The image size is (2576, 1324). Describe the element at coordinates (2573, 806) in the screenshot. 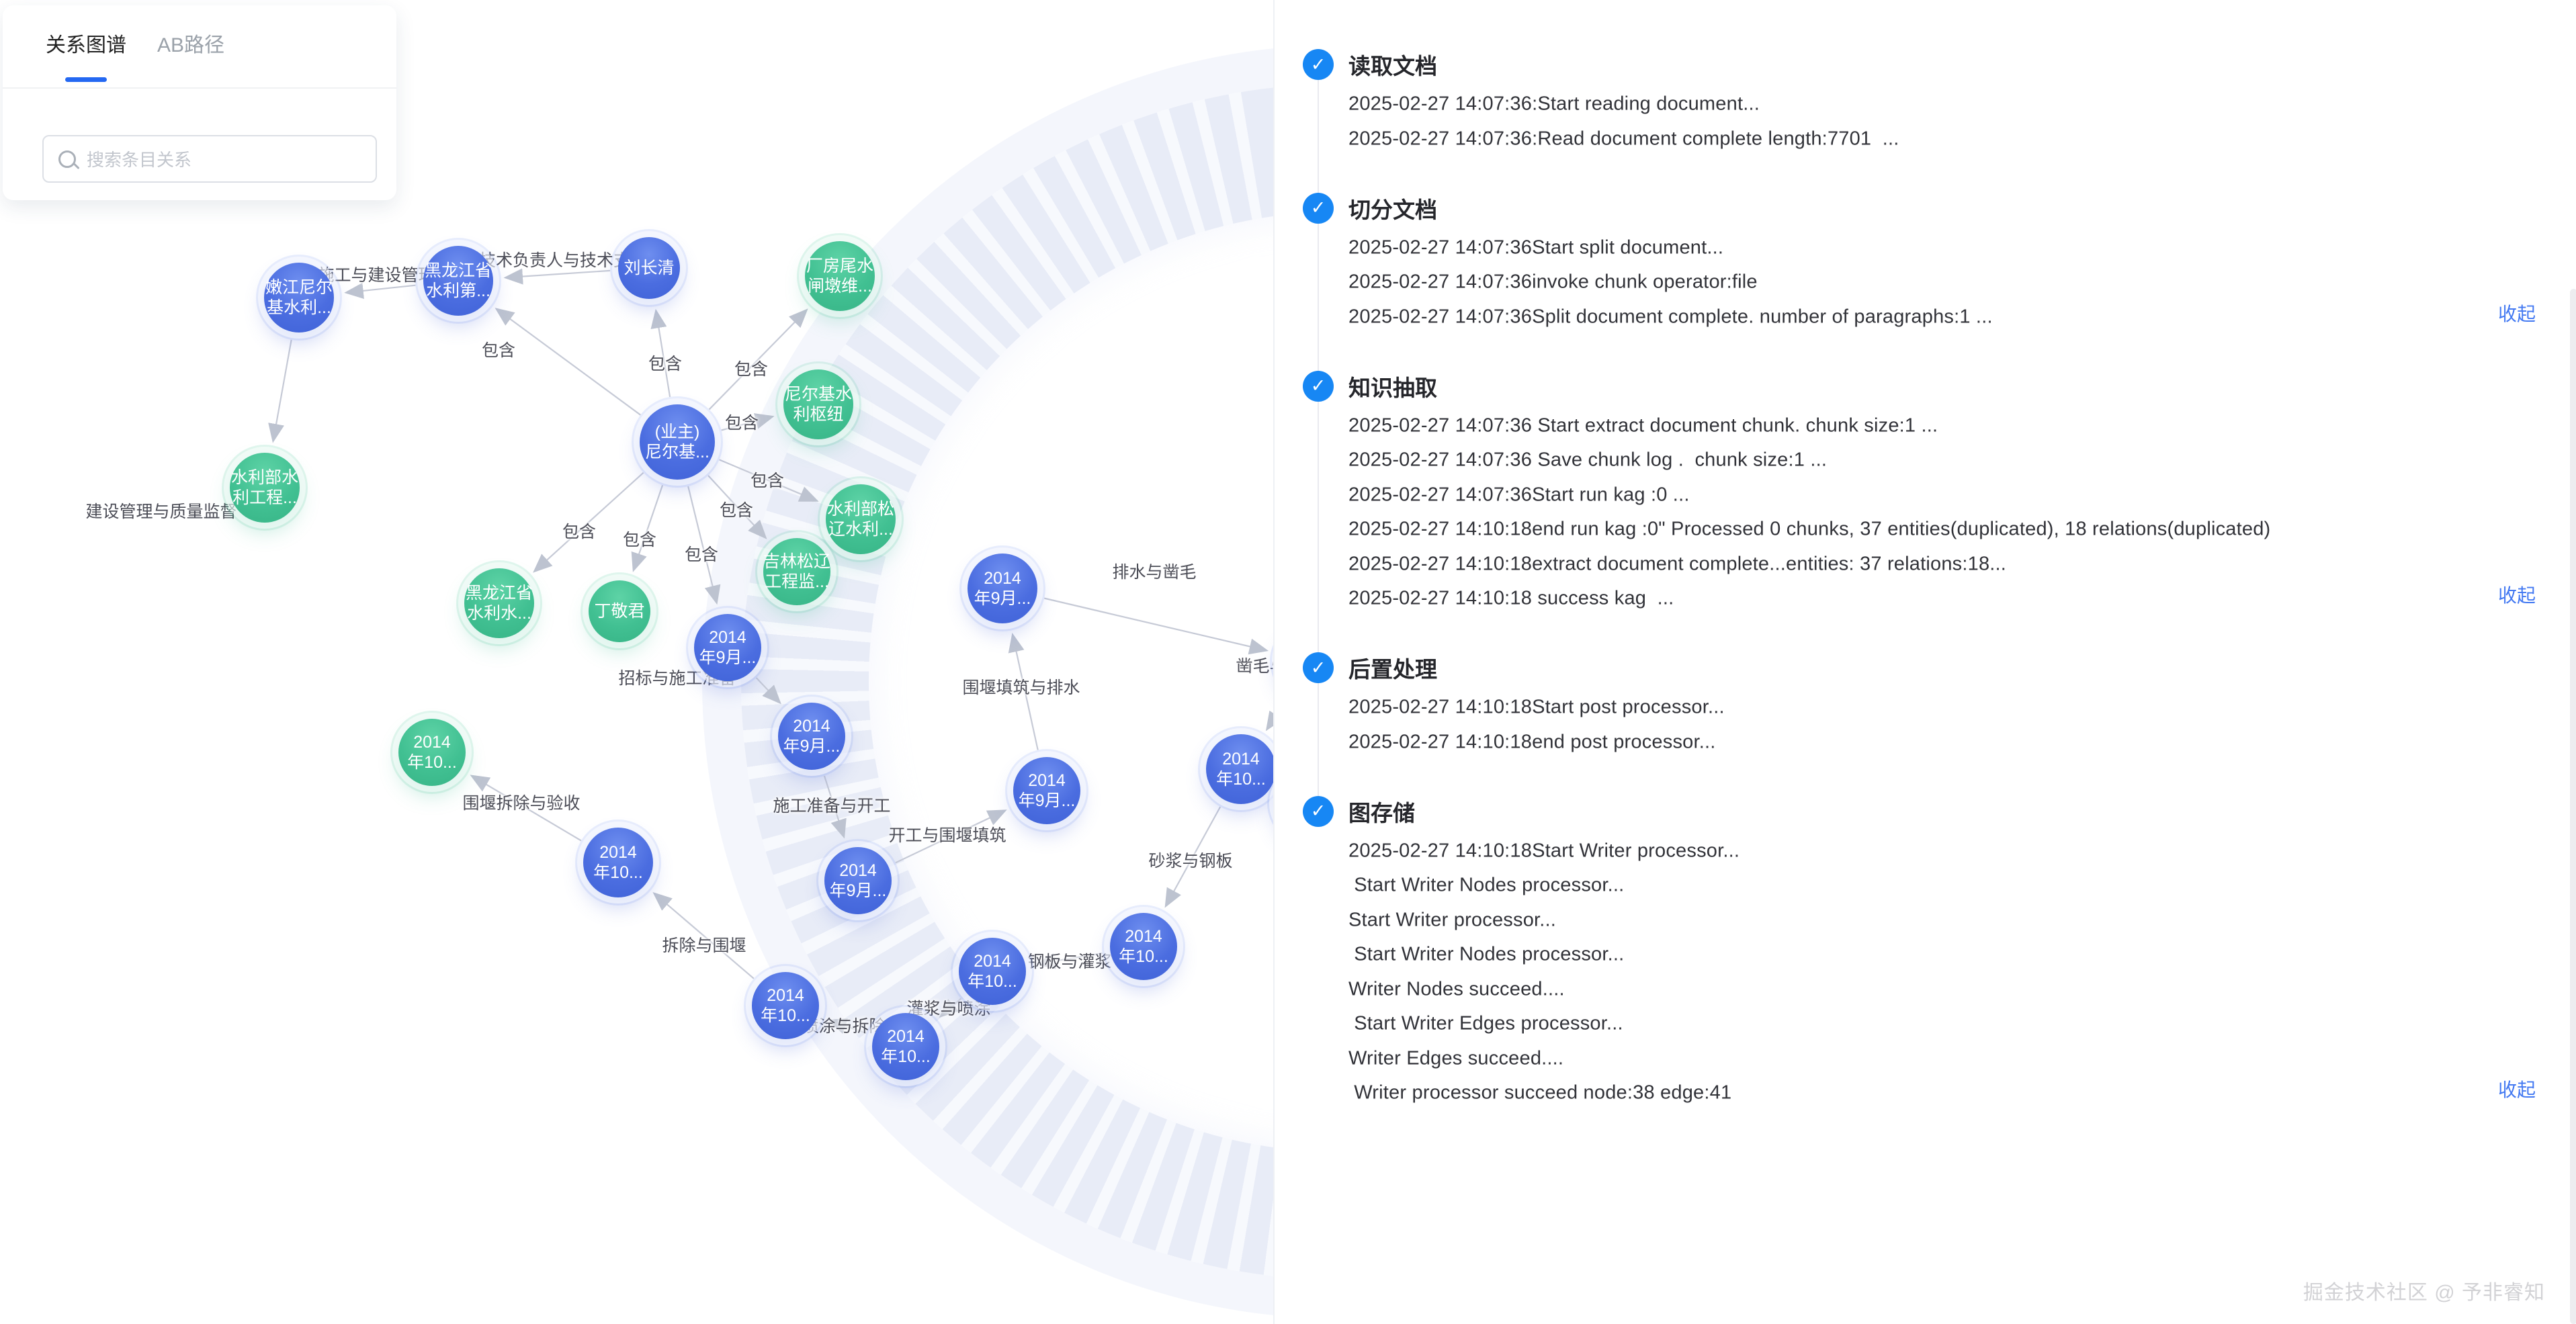

I see `scrollbar` at that location.